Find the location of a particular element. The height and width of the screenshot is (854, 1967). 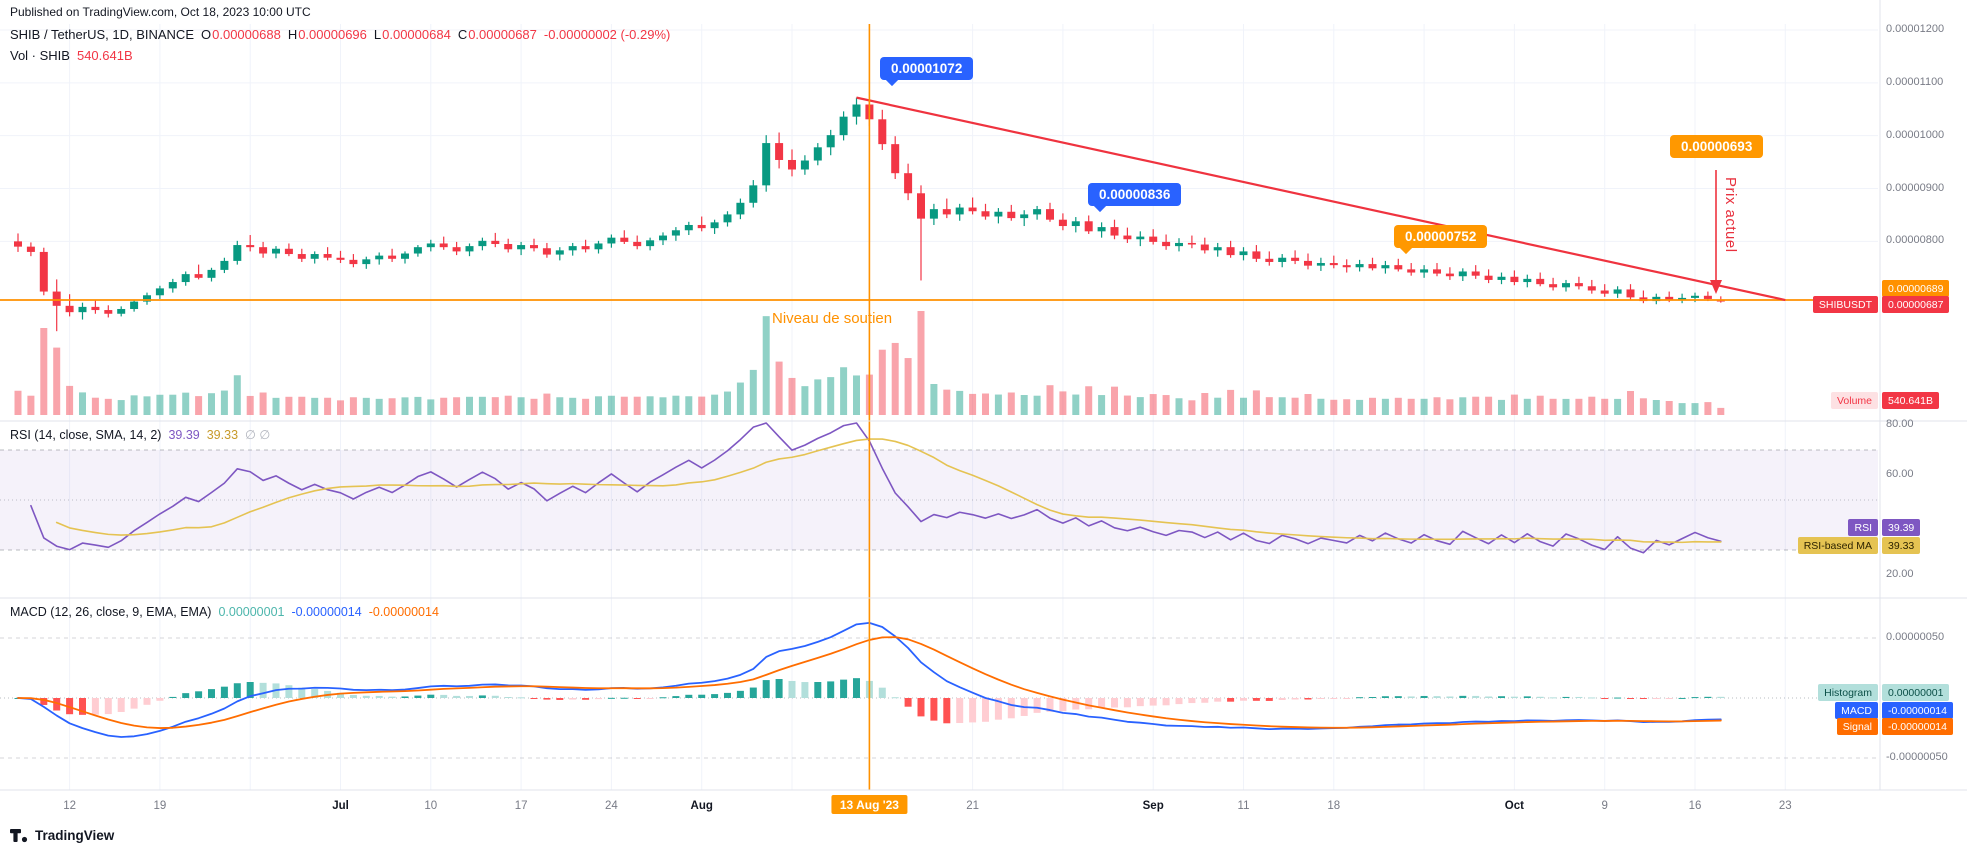

change-value: -0.00000002 (-0.29%) is located at coordinates (607, 34).